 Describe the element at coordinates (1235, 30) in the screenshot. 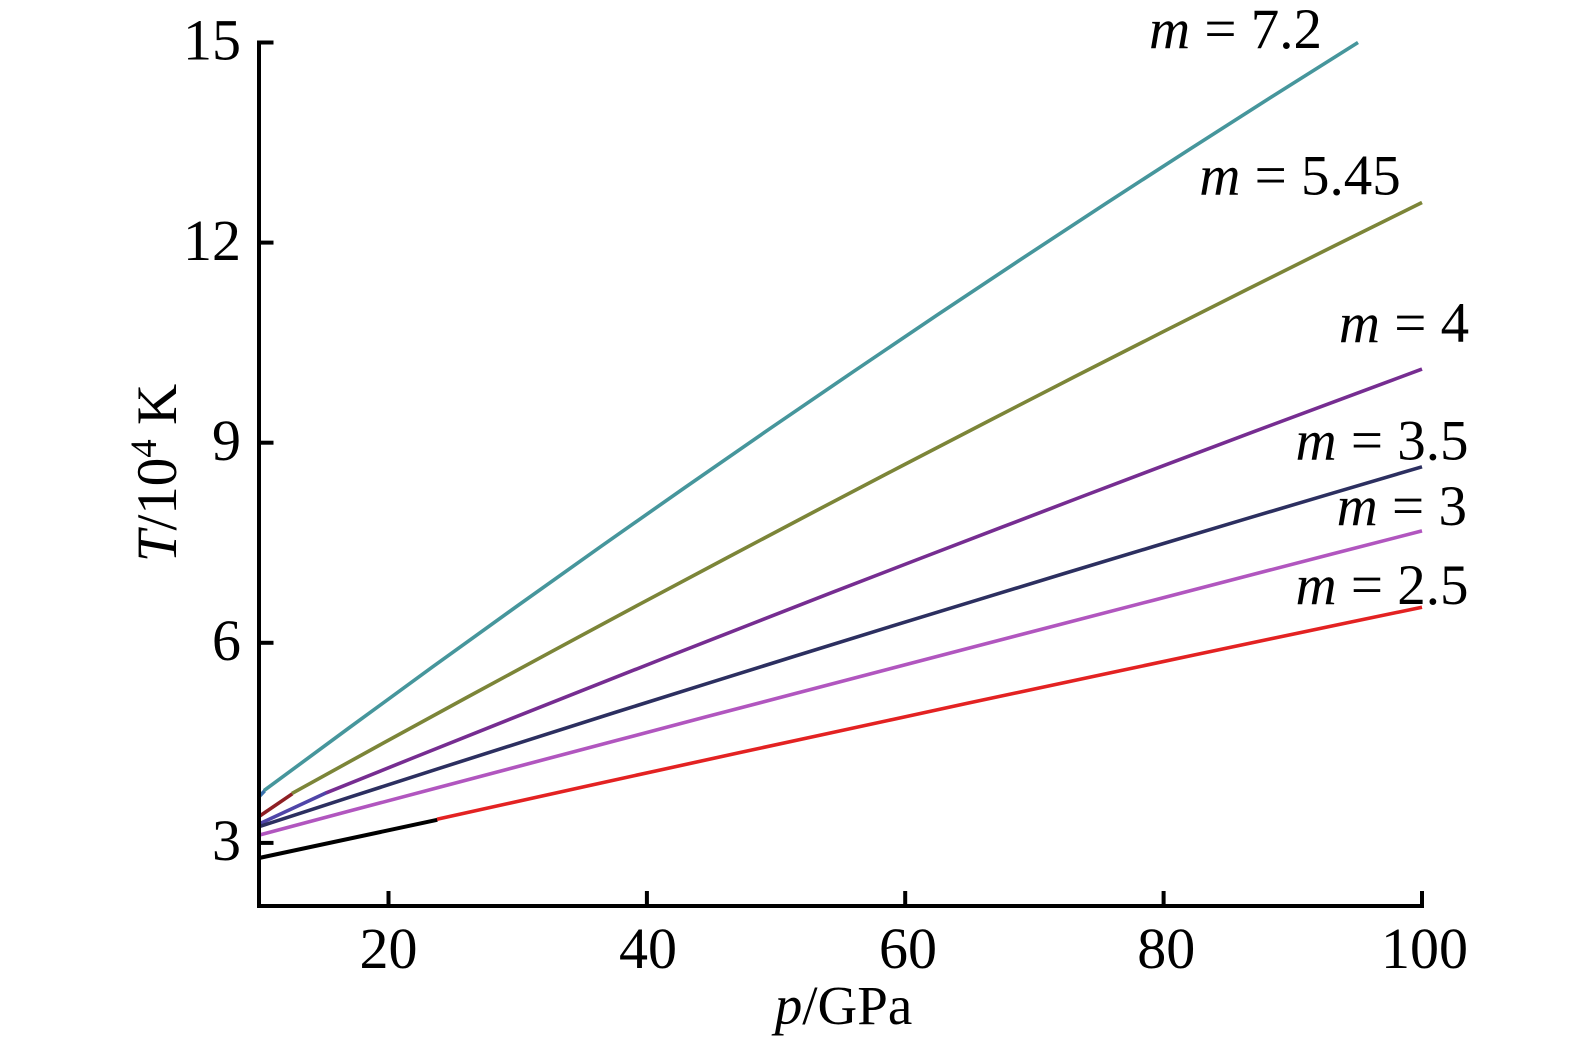

I see `svg-text: m = 7.2` at that location.